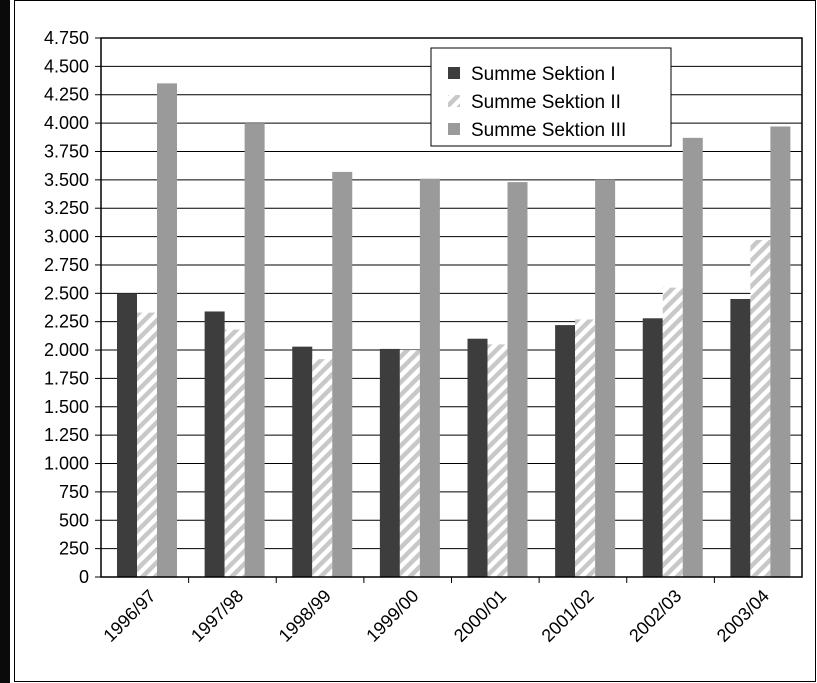 This screenshot has height=683, width=817. Describe the element at coordinates (66, 322) in the screenshot. I see `y-tick-label: 2.250` at that location.